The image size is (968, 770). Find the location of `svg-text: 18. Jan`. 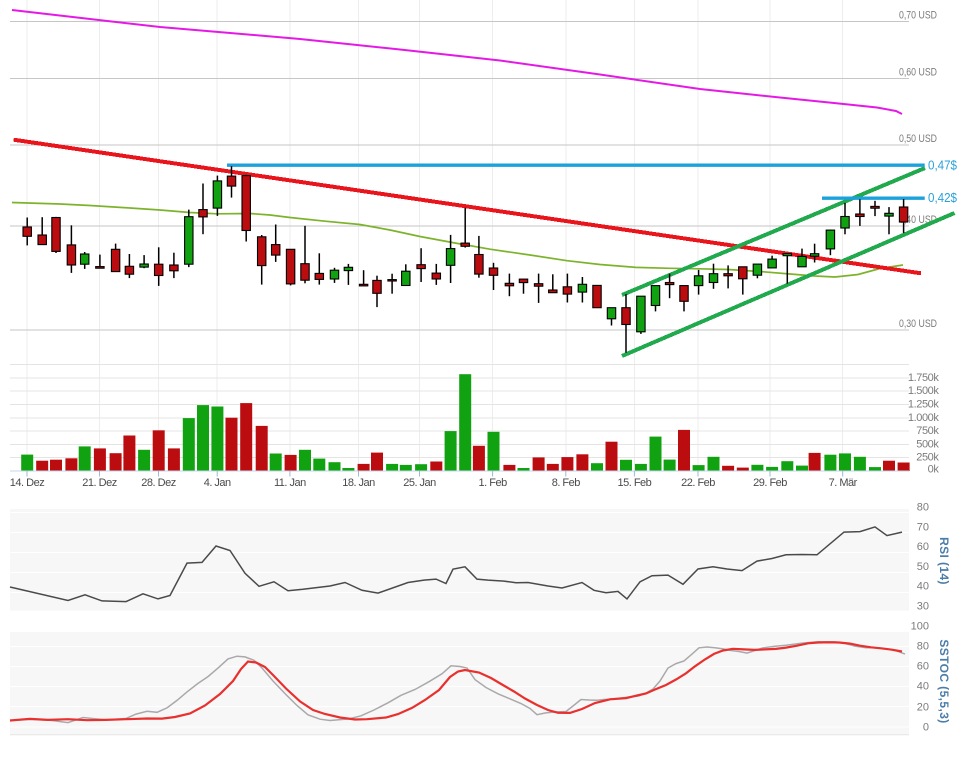

svg-text: 18. Jan is located at coordinates (358, 483).